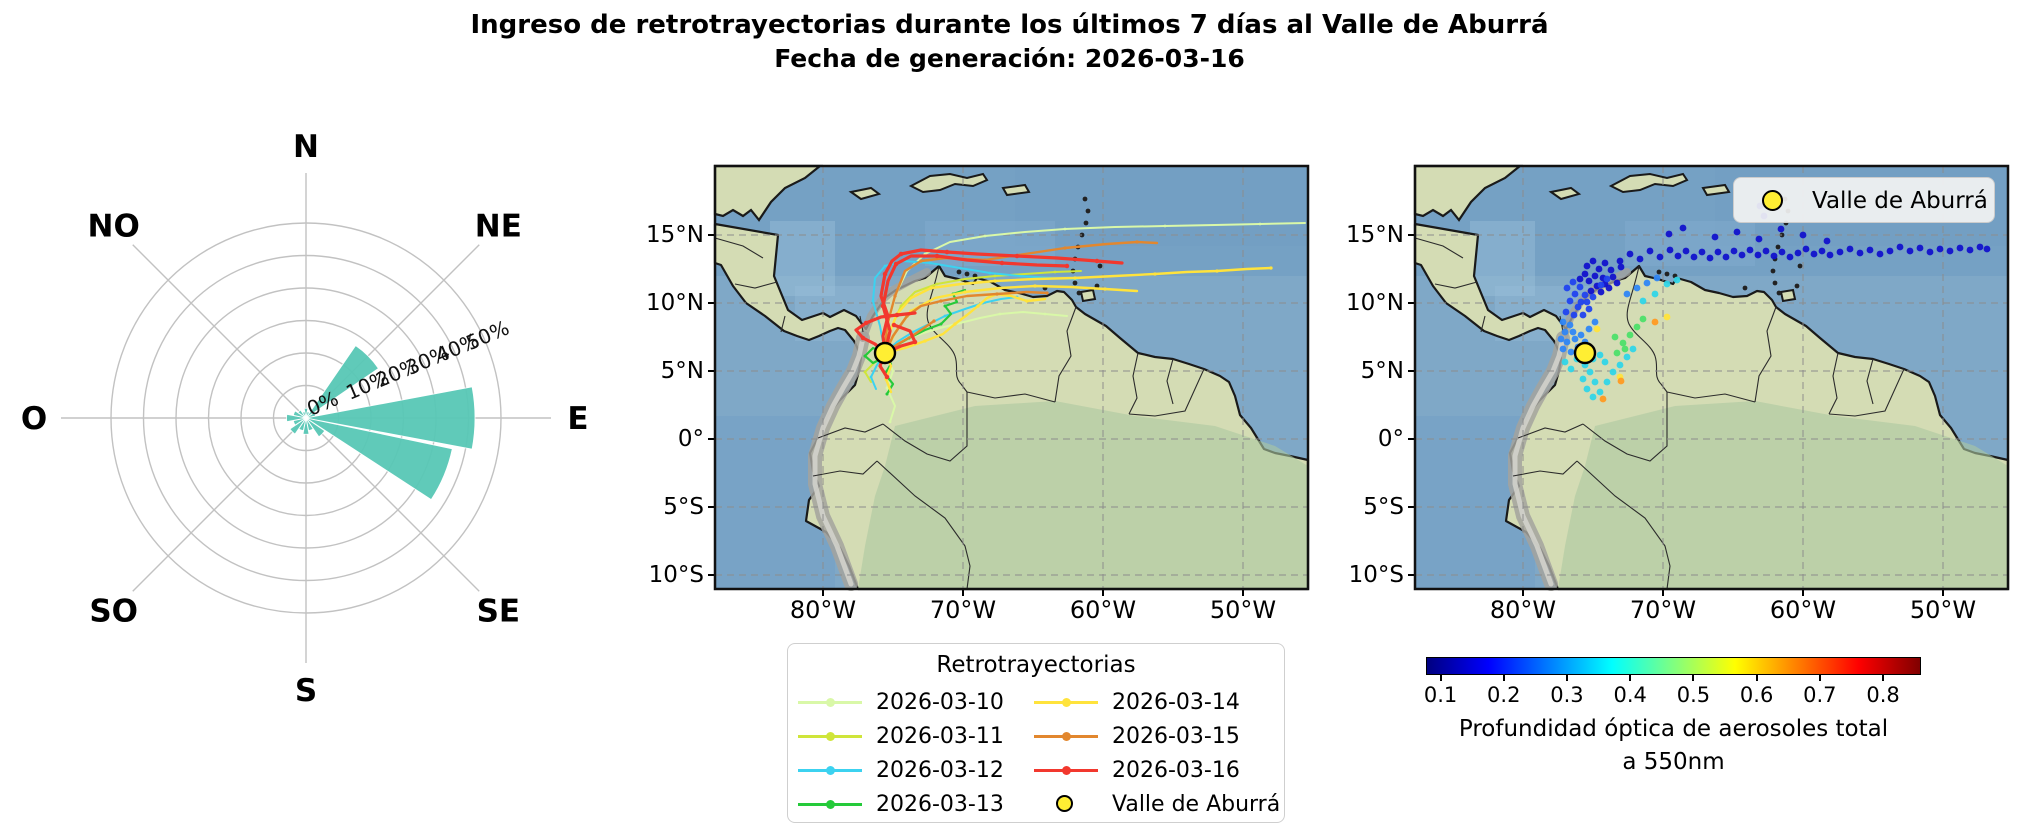 This screenshot has width=2019, height=840. Describe the element at coordinates (1567, 695) in the screenshot. I see `colorbar-tick-label: 0.3` at that location.